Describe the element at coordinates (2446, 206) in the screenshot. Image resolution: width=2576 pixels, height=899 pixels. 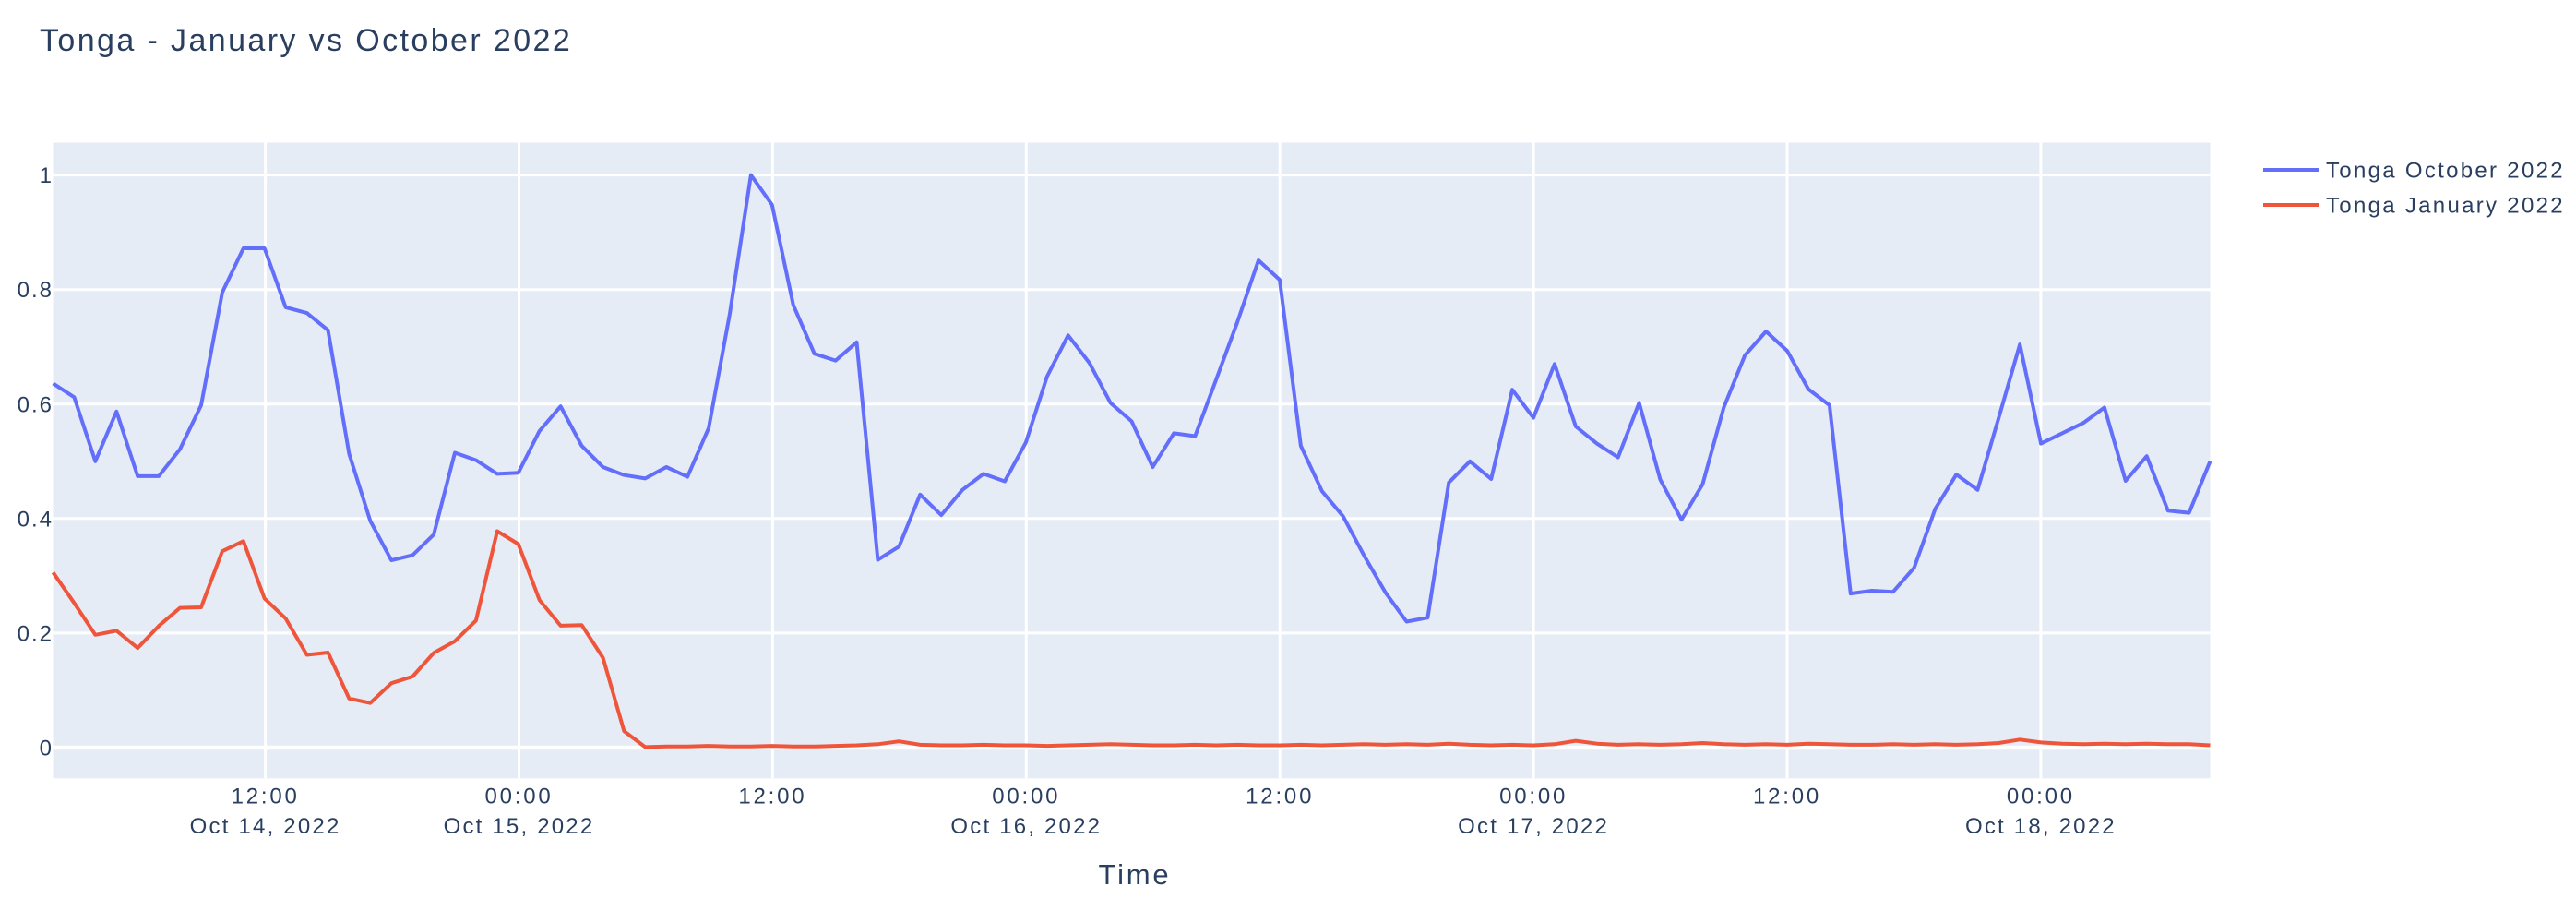
I see `svg-text: Tonga January 2022` at that location.